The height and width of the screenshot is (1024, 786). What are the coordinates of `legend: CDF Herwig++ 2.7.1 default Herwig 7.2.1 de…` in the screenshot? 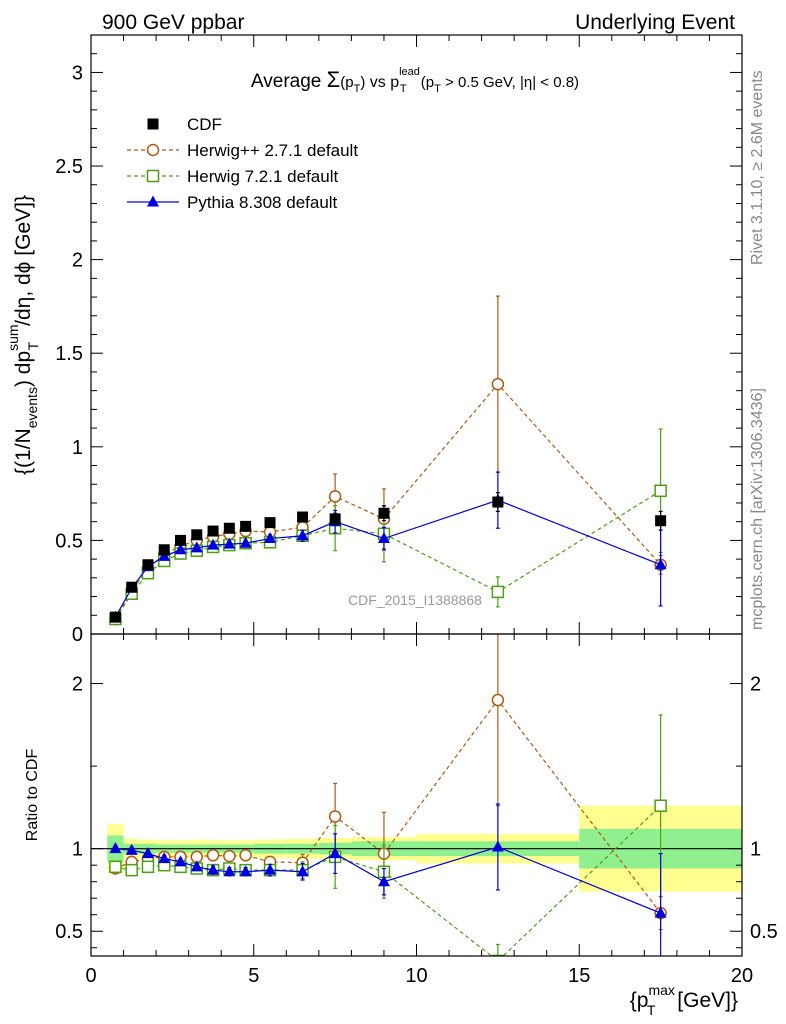 It's located at (242, 163).